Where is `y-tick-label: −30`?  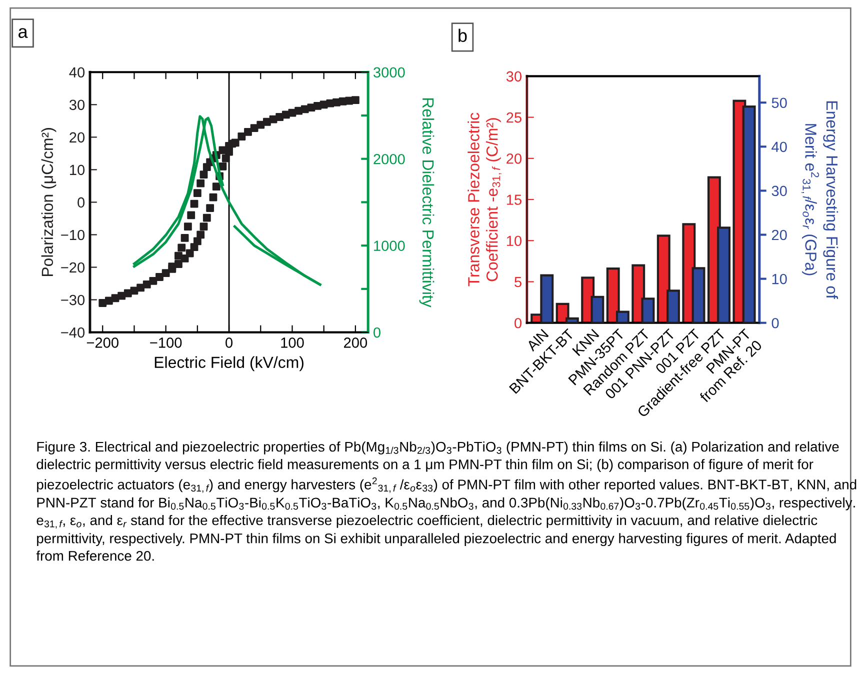 y-tick-label: −30 is located at coordinates (73, 300).